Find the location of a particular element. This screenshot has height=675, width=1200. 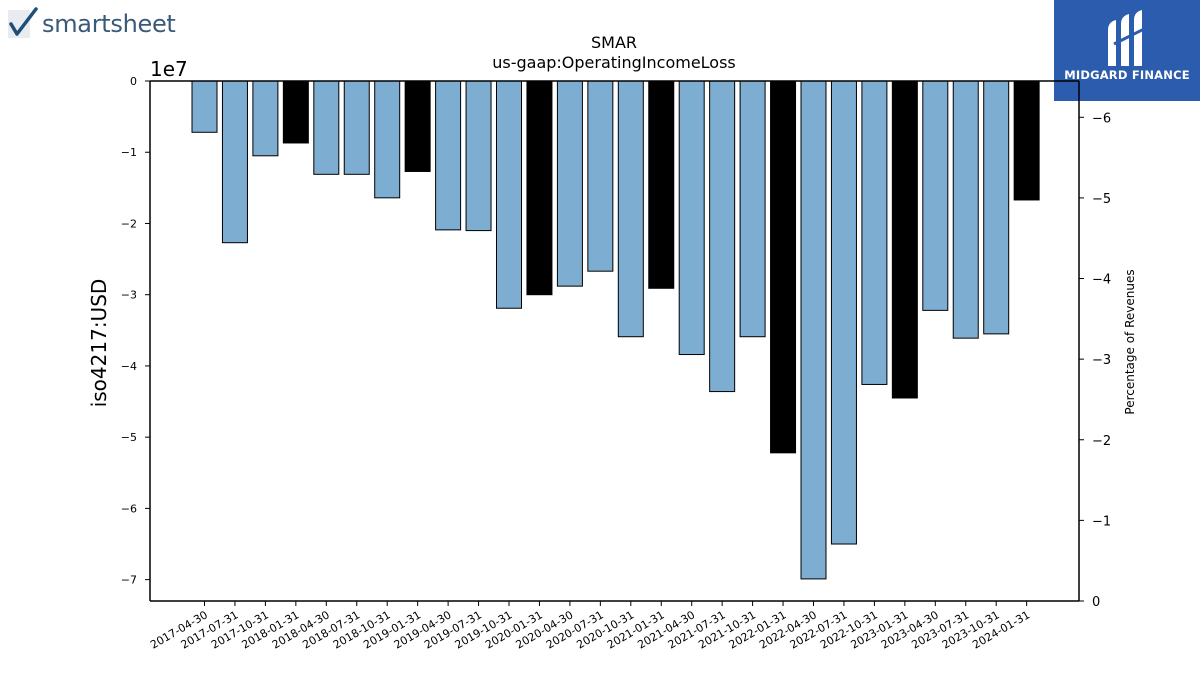

smartsheet-logo: smartsheet is located at coordinates (91, 24).